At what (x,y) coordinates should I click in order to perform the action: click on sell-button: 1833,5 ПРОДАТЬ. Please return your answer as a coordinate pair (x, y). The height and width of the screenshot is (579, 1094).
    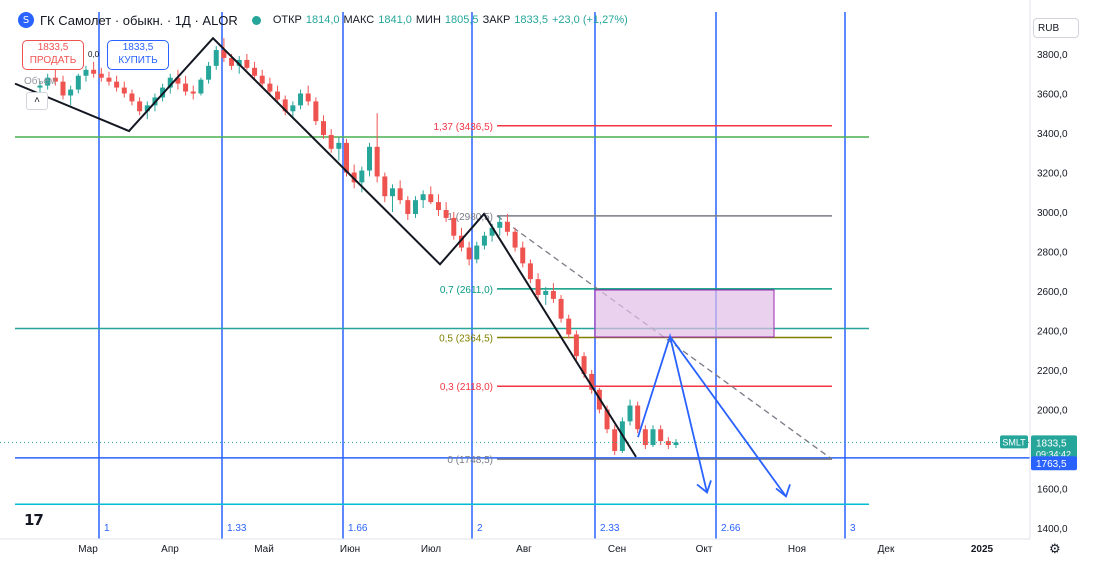
    Looking at the image, I should click on (53, 55).